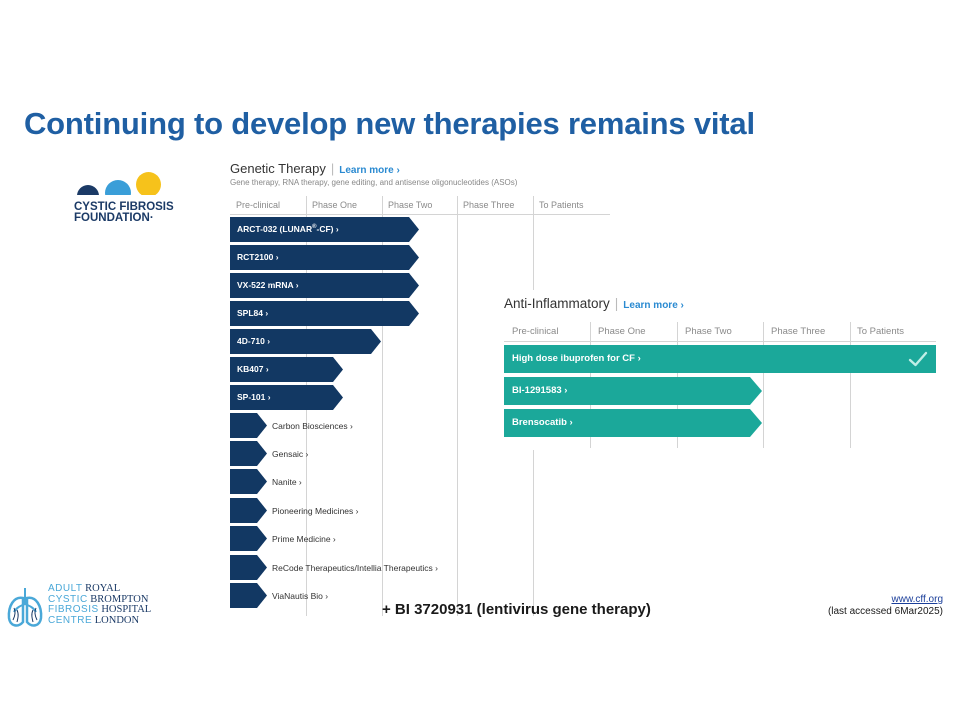 This screenshot has width=960, height=720. What do you see at coordinates (287, 482) in the screenshot?
I see `company-nanite: Nanite ›` at bounding box center [287, 482].